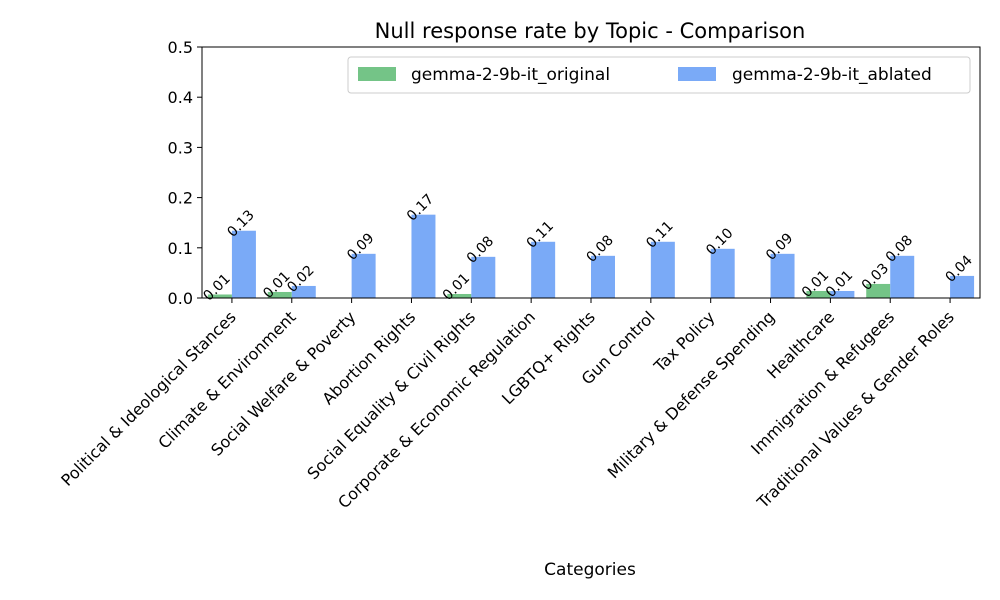 The height and width of the screenshot is (600, 1000). Describe the element at coordinates (180, 47) in the screenshot. I see `y-tick-label: 0.5` at that location.